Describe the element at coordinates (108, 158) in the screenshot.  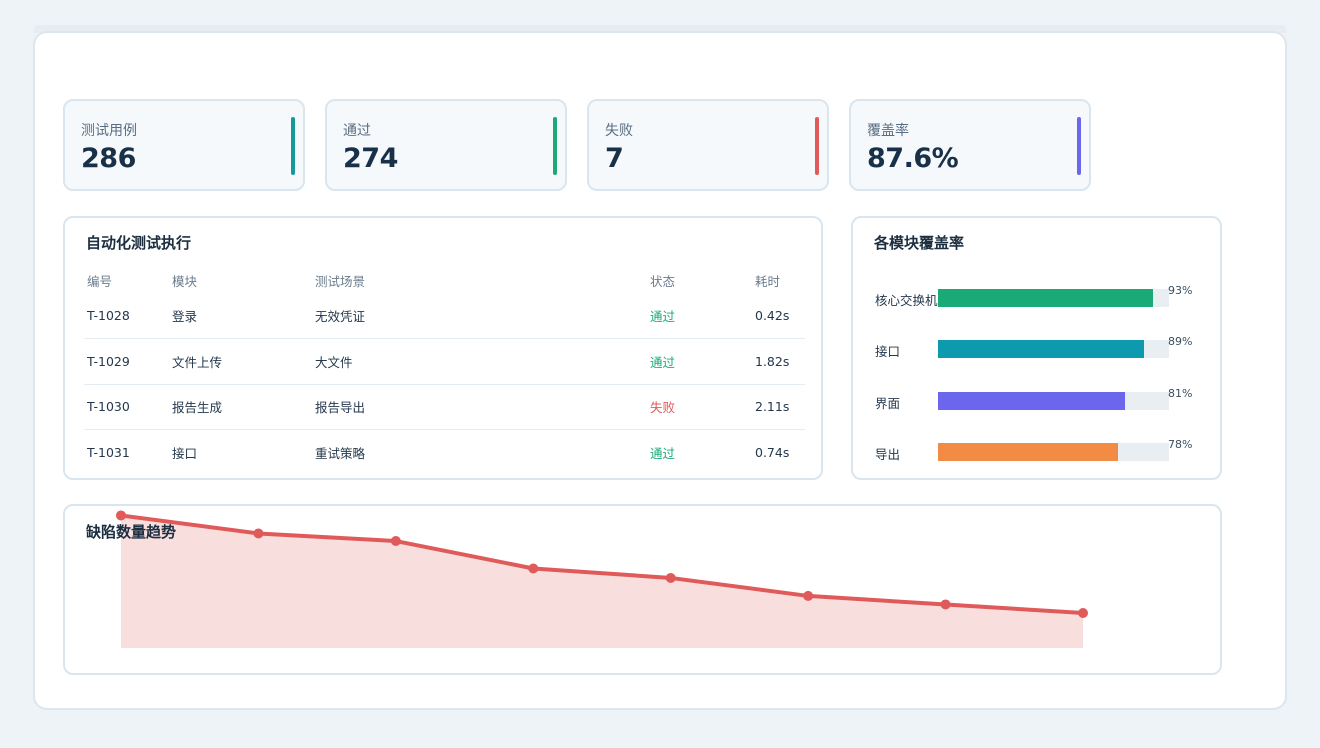
I see `kpi-value: 286` at that location.